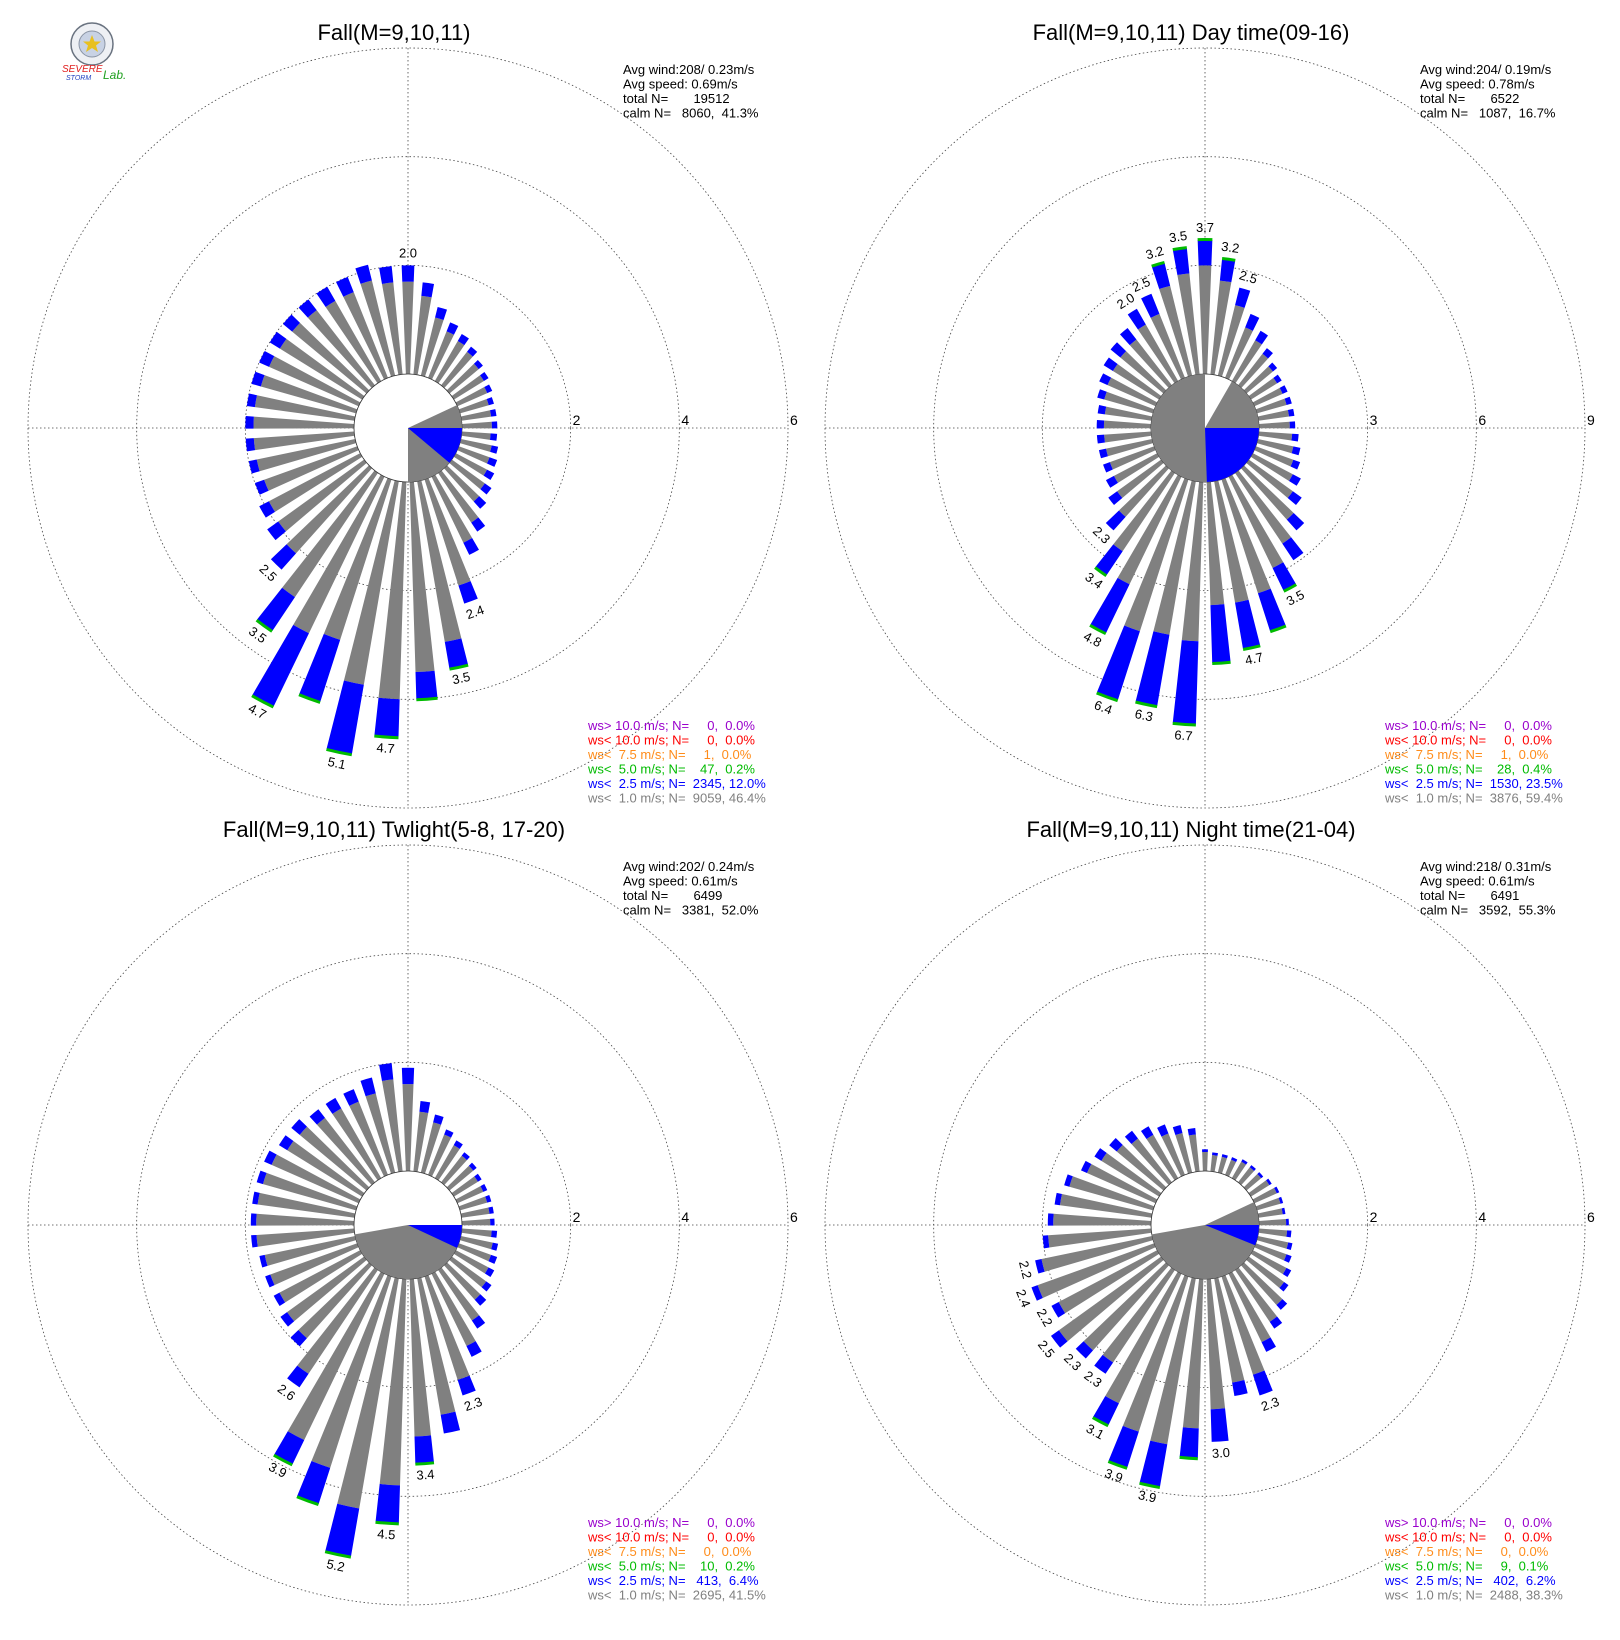  What do you see at coordinates (669, 754) in the screenshot?
I see `legend-entry: ws< 7.5 m/s; N= 1, 0.0%` at bounding box center [669, 754].